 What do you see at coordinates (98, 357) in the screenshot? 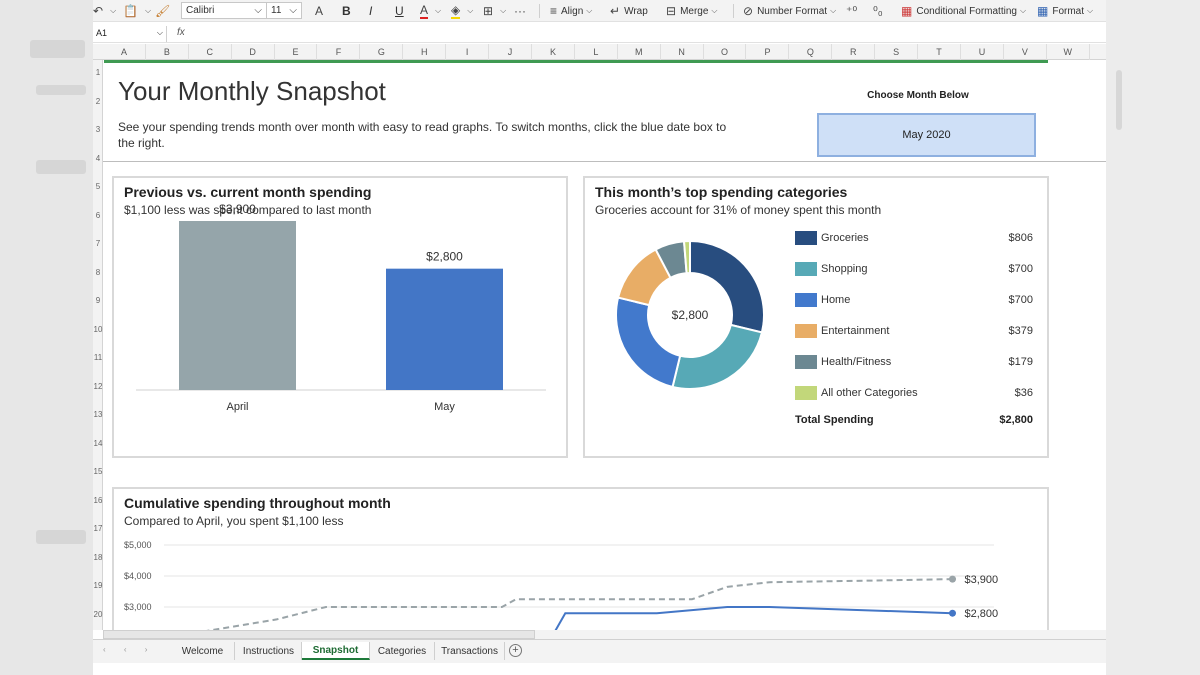
I see `row-header: 11` at bounding box center [98, 357].